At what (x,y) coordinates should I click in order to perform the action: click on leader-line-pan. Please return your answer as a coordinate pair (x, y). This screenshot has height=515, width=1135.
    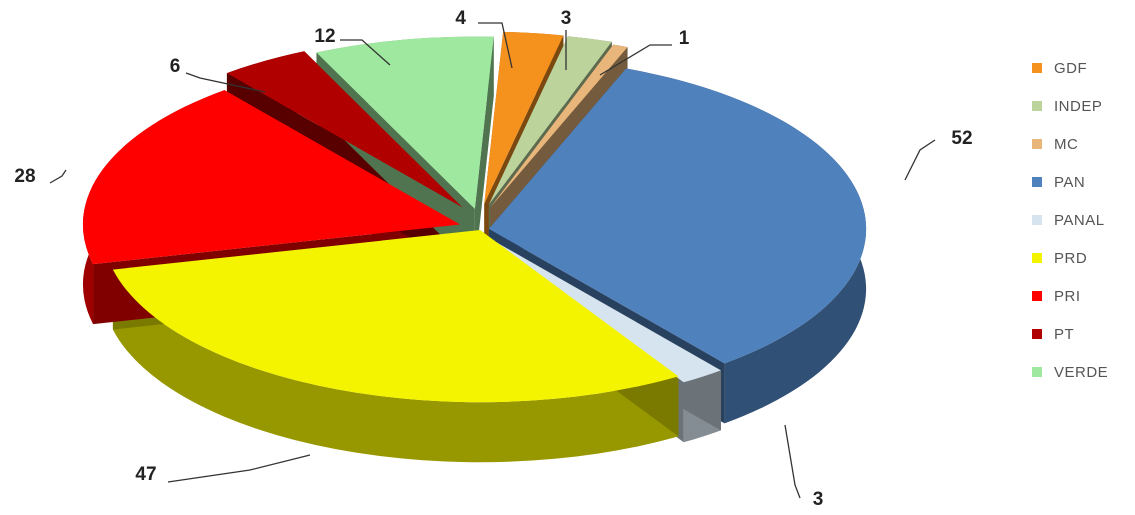
    Looking at the image, I should click on (920, 160).